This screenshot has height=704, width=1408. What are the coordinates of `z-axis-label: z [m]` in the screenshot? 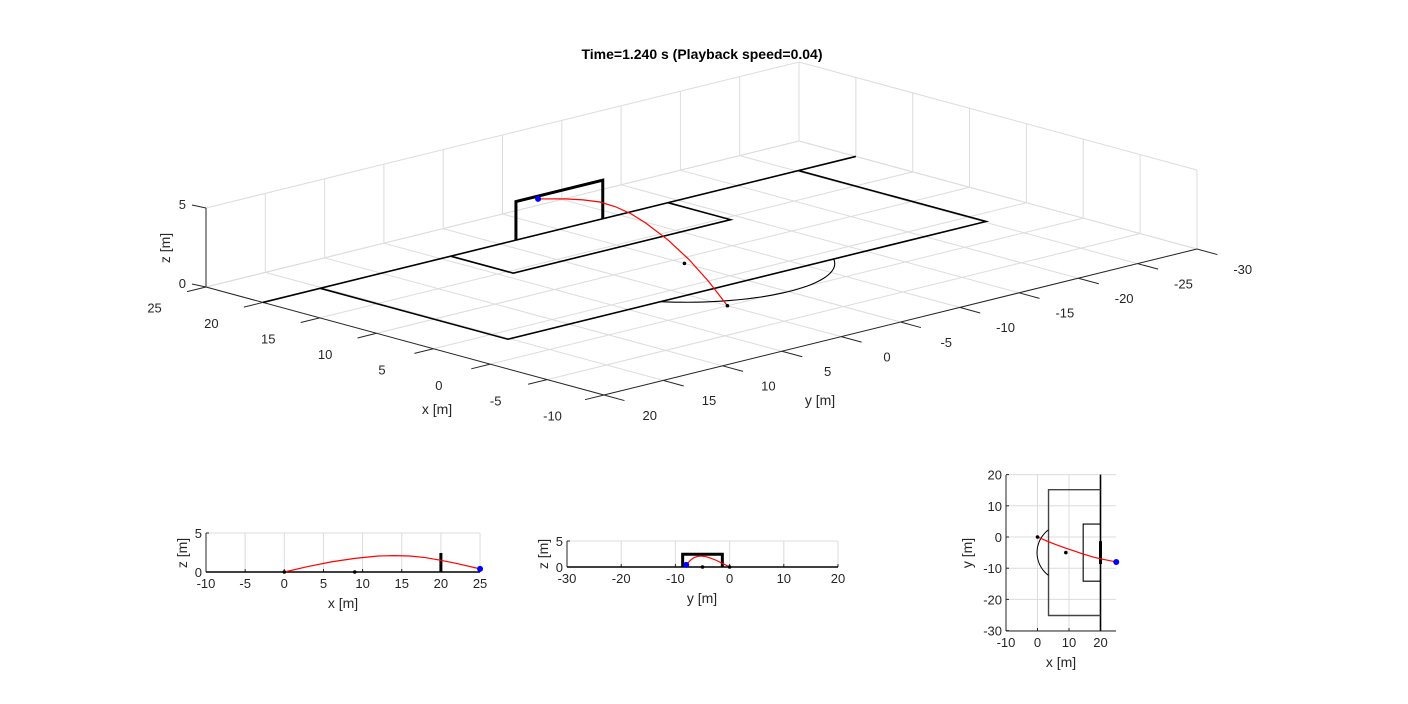 It's located at (165, 248).